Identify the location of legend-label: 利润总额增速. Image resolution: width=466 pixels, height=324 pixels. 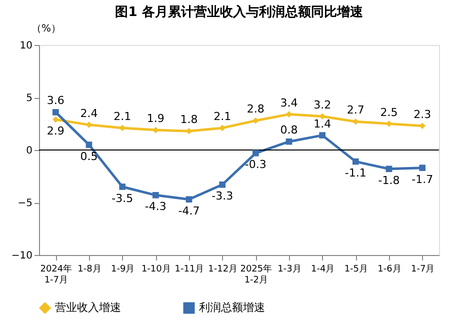
(232, 307).